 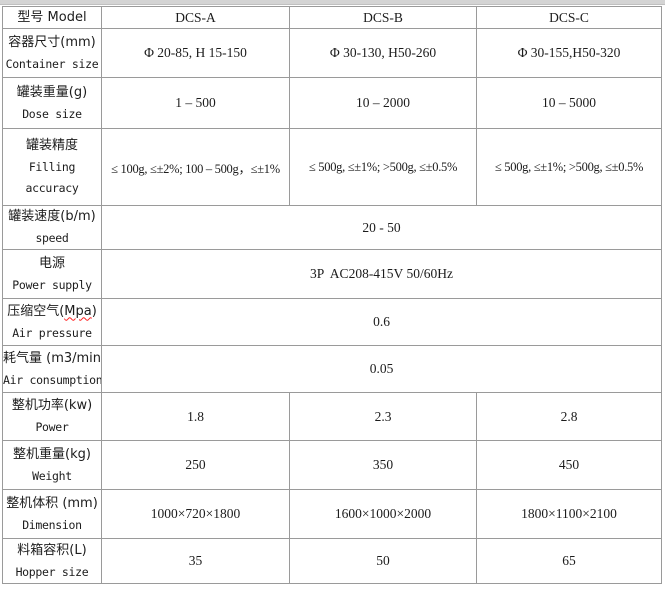 I want to click on spec-cell-span: 20 - 50, so click(x=381, y=227).